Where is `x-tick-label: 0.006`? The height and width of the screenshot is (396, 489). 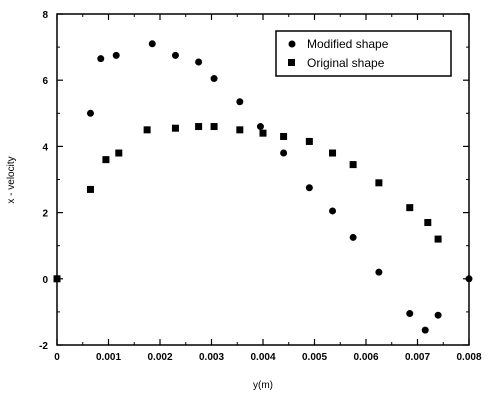 x-tick-label: 0.006 is located at coordinates (365, 357).